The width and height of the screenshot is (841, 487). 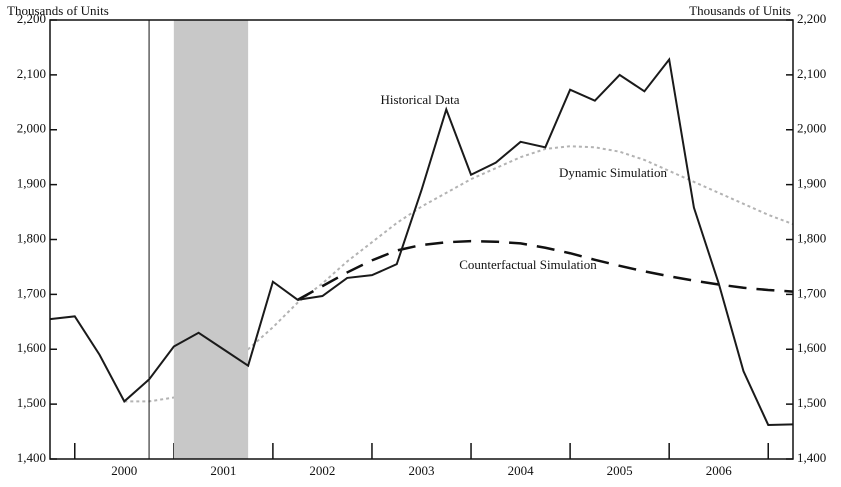 I want to click on y2-tick-label: 1,800, so click(x=811, y=237).